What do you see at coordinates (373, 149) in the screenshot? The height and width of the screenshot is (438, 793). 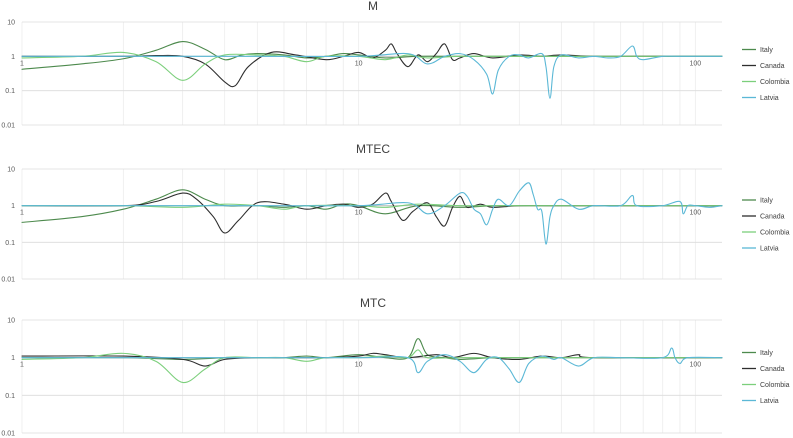 I see `chart-title: MTEC` at bounding box center [373, 149].